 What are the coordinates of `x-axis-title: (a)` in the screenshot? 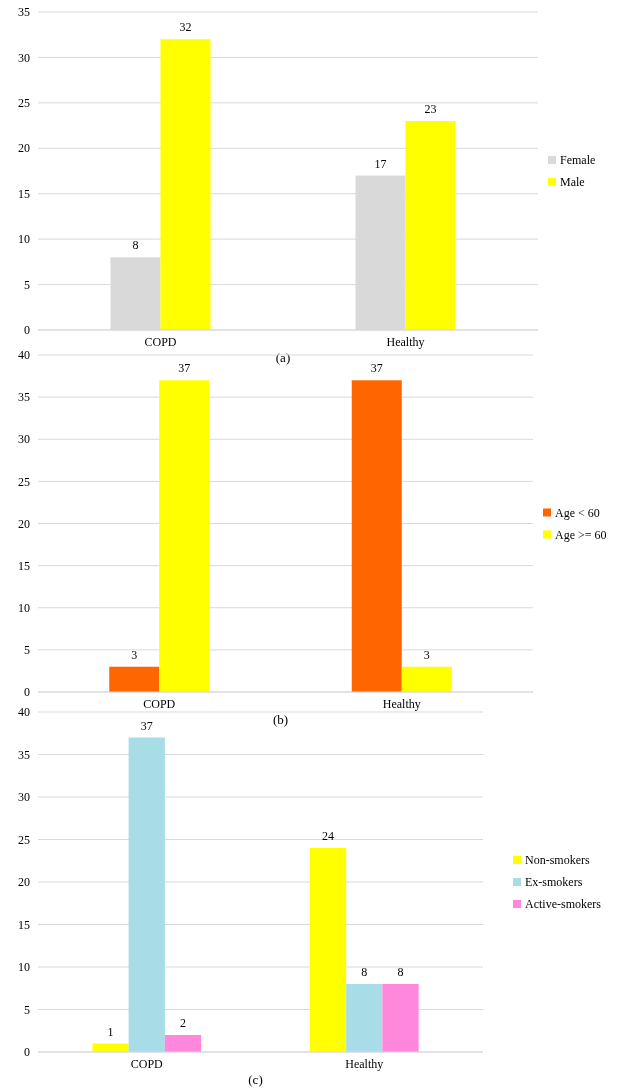 It's located at (283, 357).